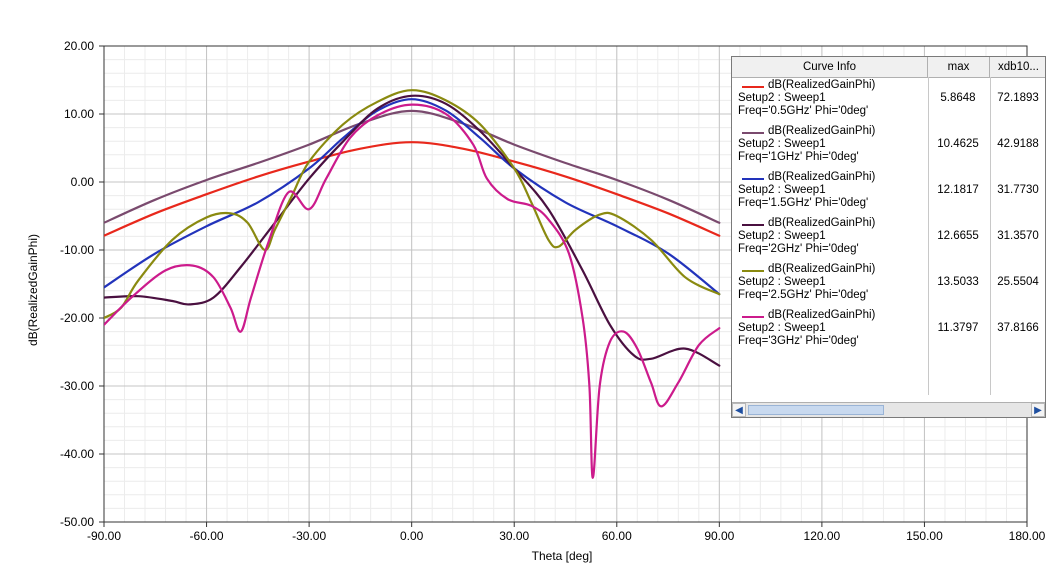  What do you see at coordinates (888, 409) in the screenshot?
I see `legend-horizontal-scrollbar: ◀ ▶` at bounding box center [888, 409].